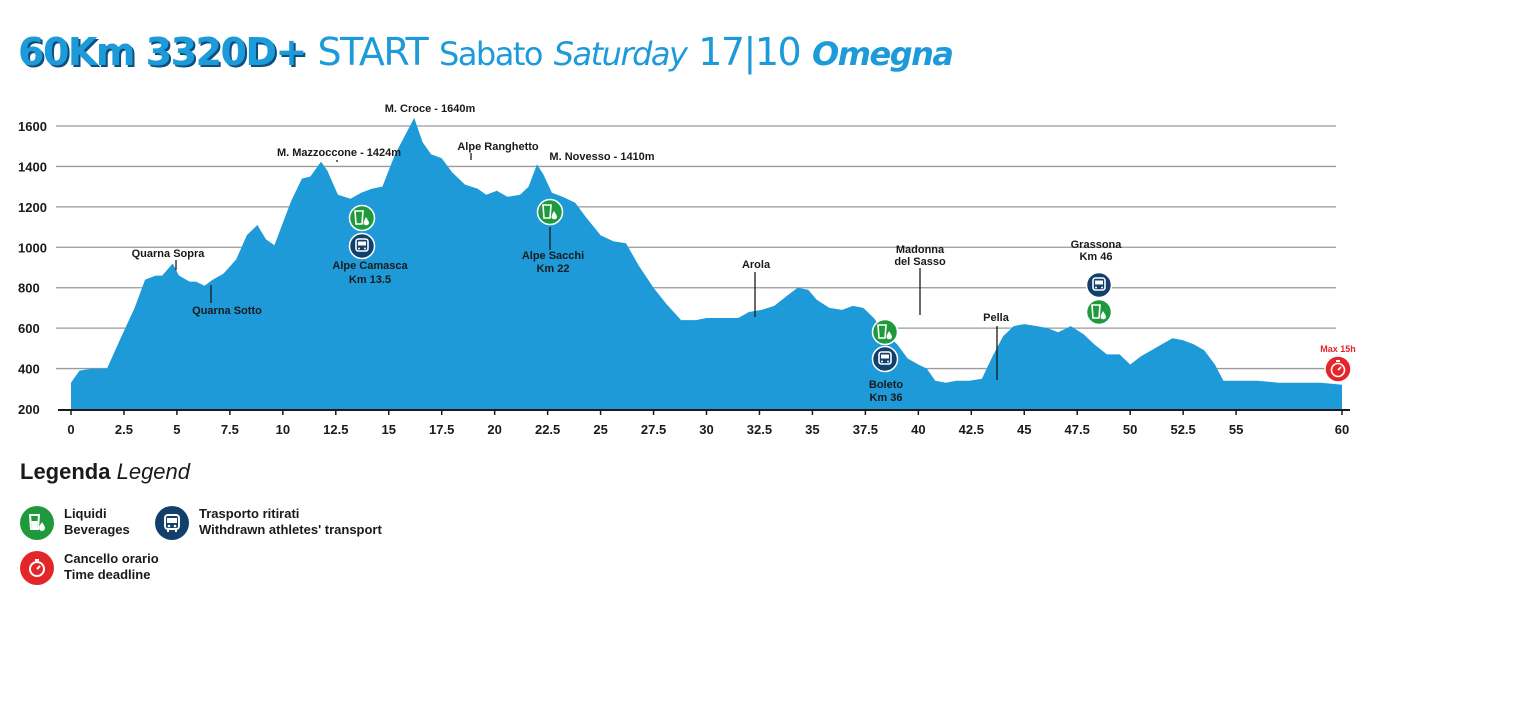 Image resolution: width=1536 pixels, height=727 pixels. I want to click on landmark-label: Arola, so click(756, 265).